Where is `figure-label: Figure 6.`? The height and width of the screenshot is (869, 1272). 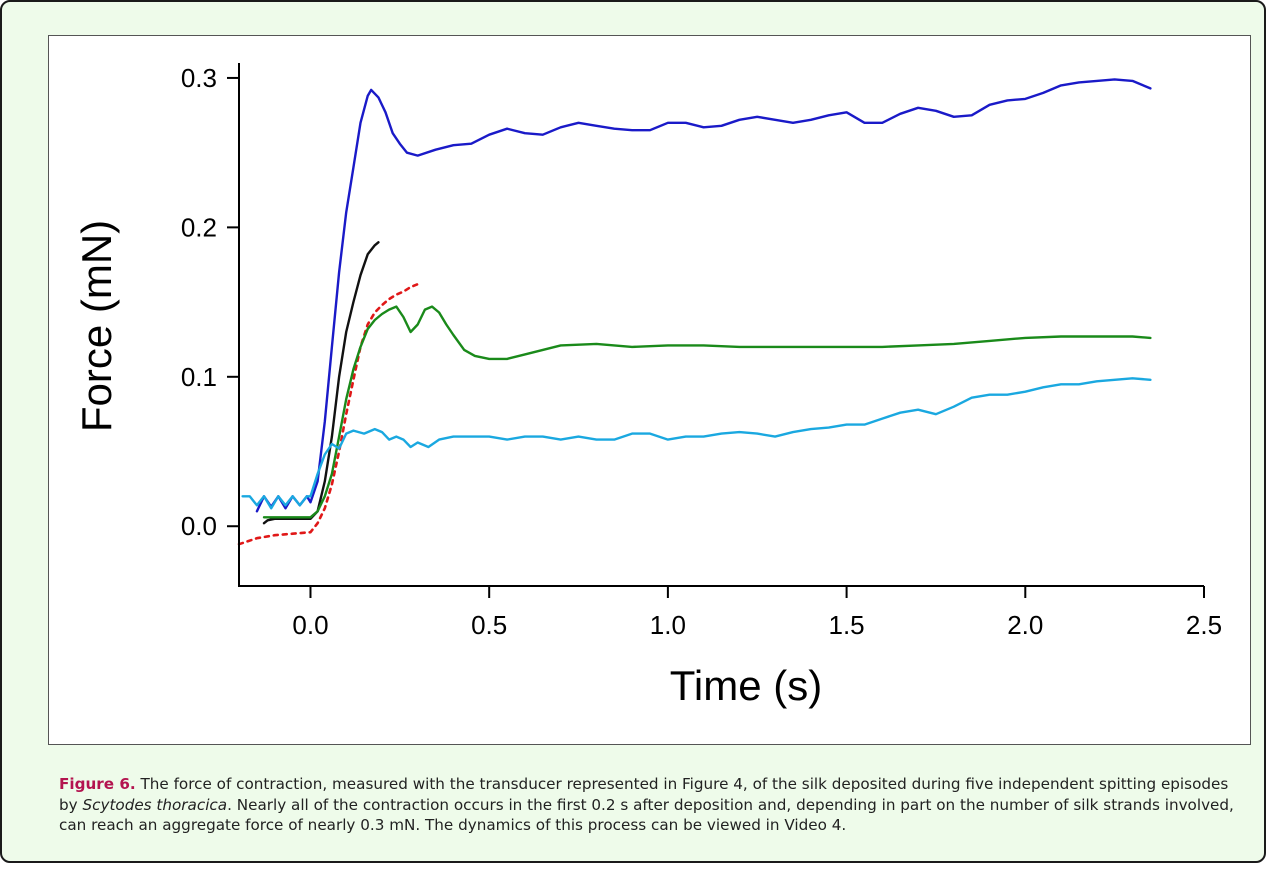 figure-label: Figure 6. is located at coordinates (97, 784).